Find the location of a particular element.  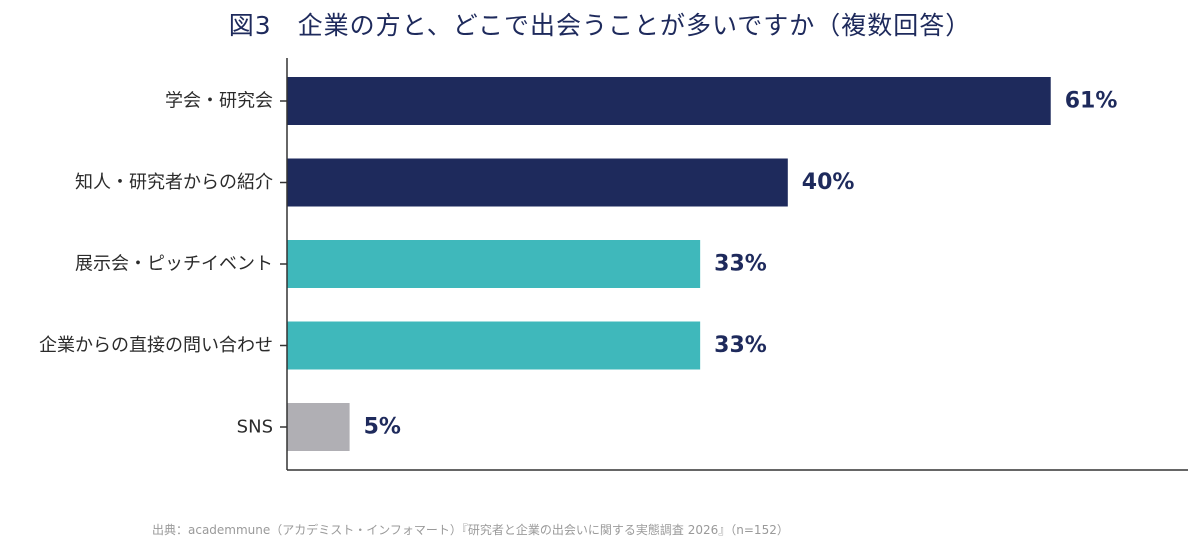

category-label: 展示会・ピッチイベント is located at coordinates (174, 264).